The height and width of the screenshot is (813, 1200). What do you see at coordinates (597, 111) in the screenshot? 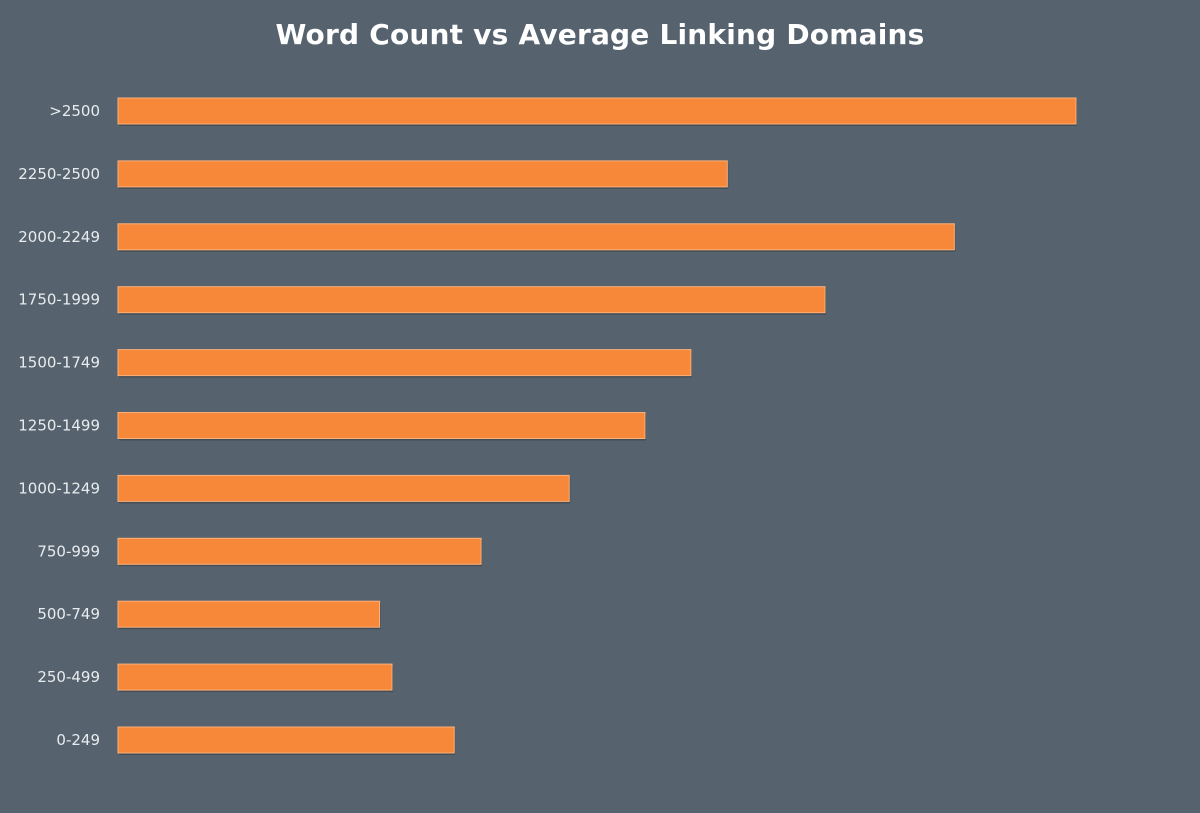
I see `bar->2500` at bounding box center [597, 111].